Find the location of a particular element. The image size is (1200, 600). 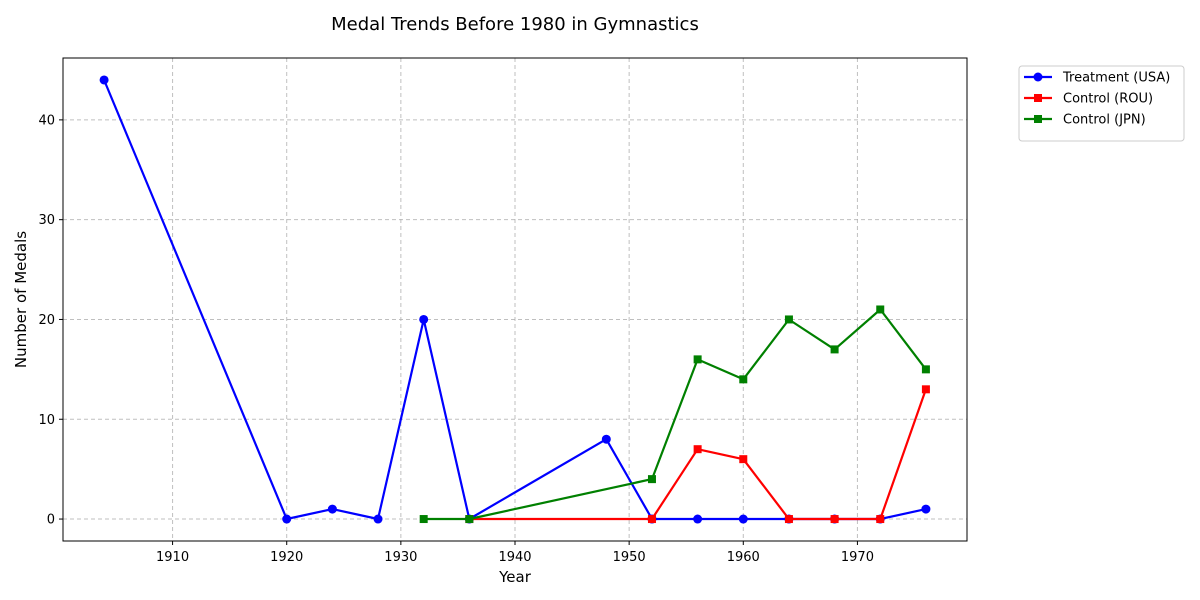

x-tick-label: 1920 is located at coordinates (286, 557).